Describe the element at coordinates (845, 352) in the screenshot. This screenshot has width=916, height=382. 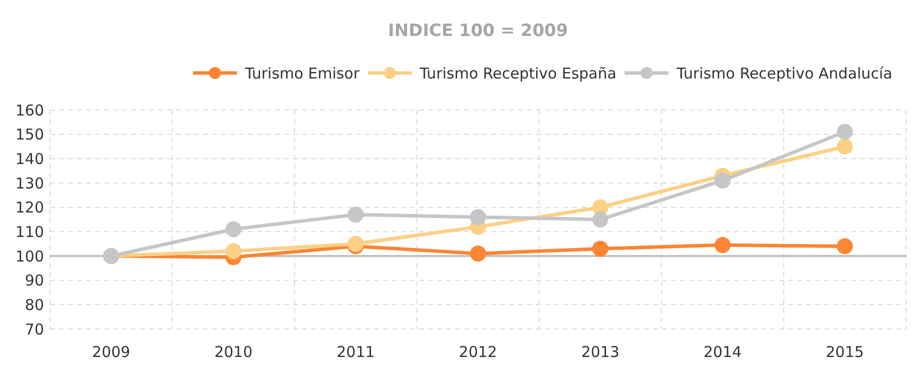
I see `x-tick-label: 2015` at that location.